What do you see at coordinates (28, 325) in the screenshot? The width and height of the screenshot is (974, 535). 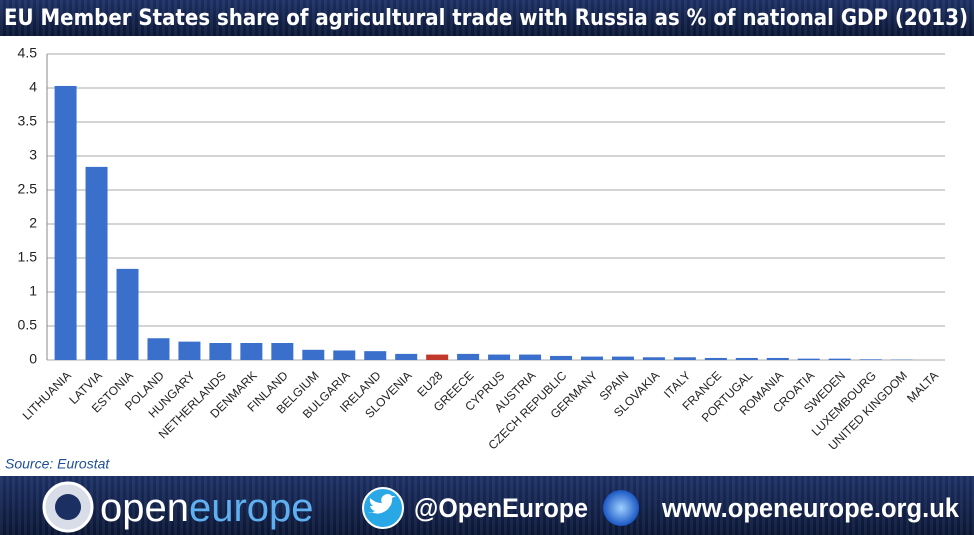 I see `y-tick-label: 0.5` at bounding box center [28, 325].